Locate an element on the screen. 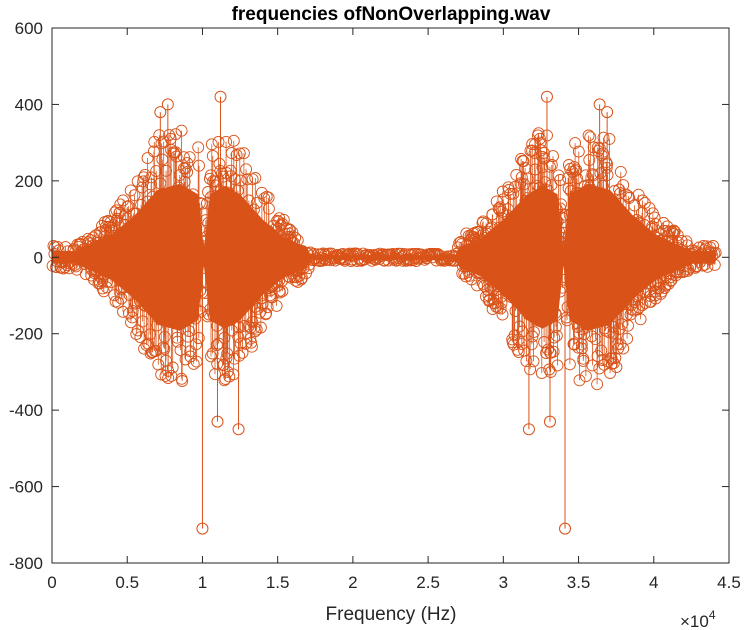 Image resolution: width=746 pixels, height=630 pixels. y-tick-label: 0 is located at coordinates (38, 257).